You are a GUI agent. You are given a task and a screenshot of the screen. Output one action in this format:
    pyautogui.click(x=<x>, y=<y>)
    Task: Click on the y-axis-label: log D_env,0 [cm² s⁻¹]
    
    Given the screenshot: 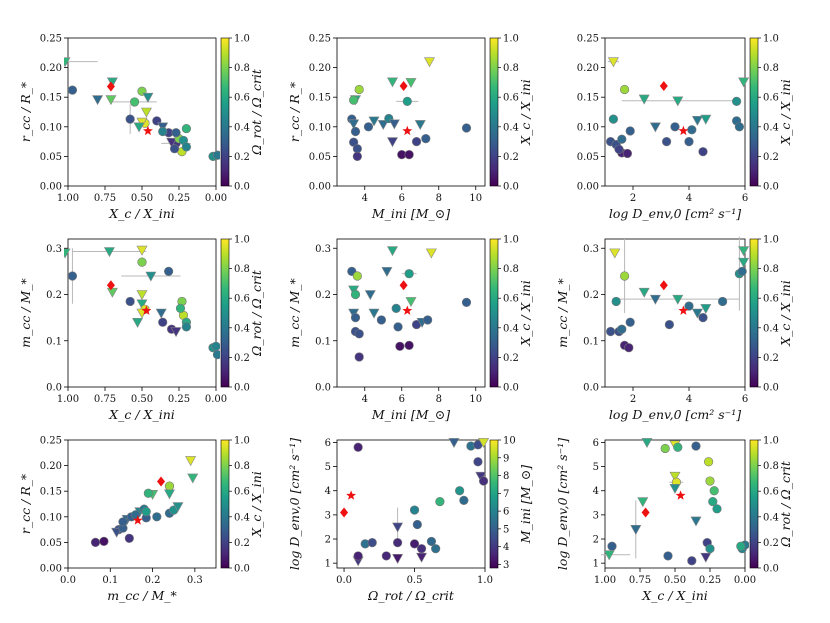 What is the action you would take?
    pyautogui.click(x=562, y=504)
    